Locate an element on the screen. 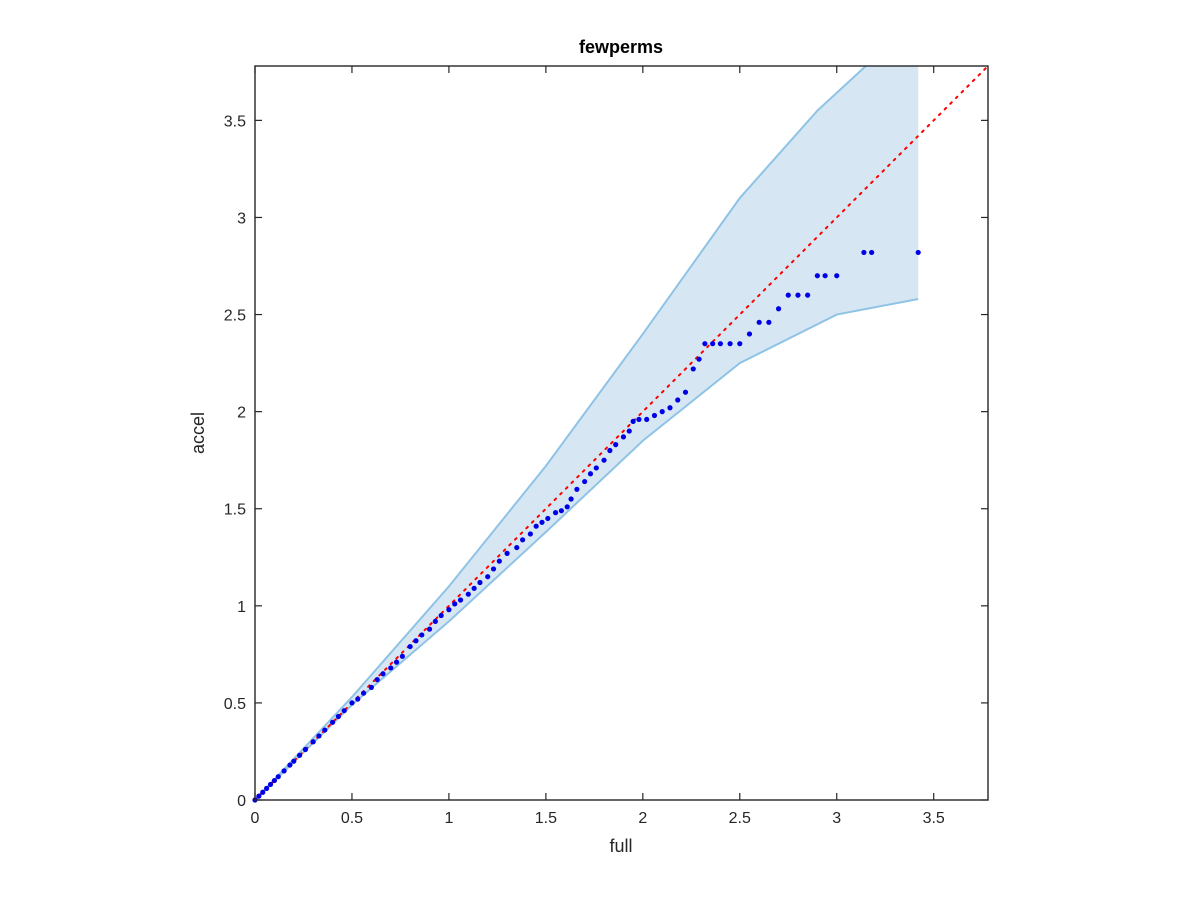 The width and height of the screenshot is (1200, 900). x-axis-label: full is located at coordinates (620, 846).